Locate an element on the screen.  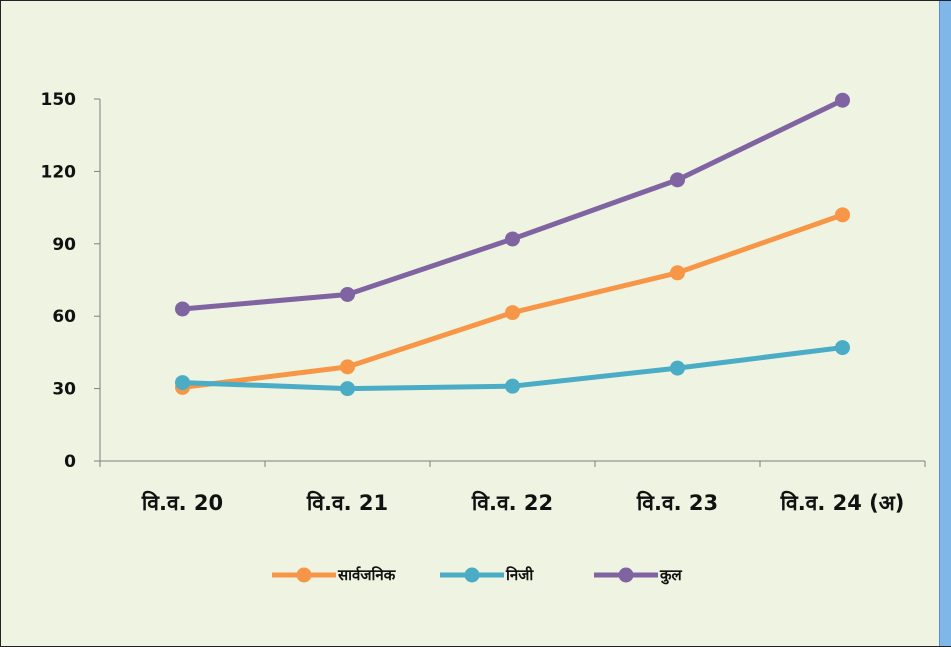
decorative-side-strip is located at coordinates (945, 323).